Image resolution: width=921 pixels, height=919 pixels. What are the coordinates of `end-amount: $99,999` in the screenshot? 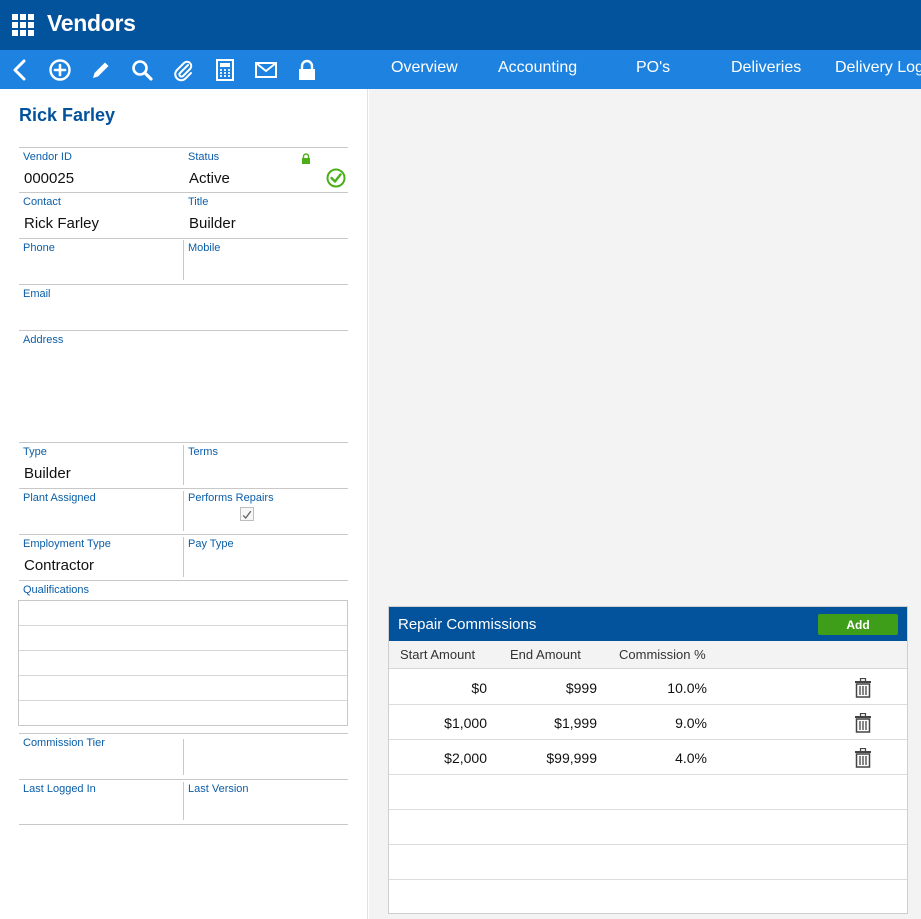 It's located at (571, 758).